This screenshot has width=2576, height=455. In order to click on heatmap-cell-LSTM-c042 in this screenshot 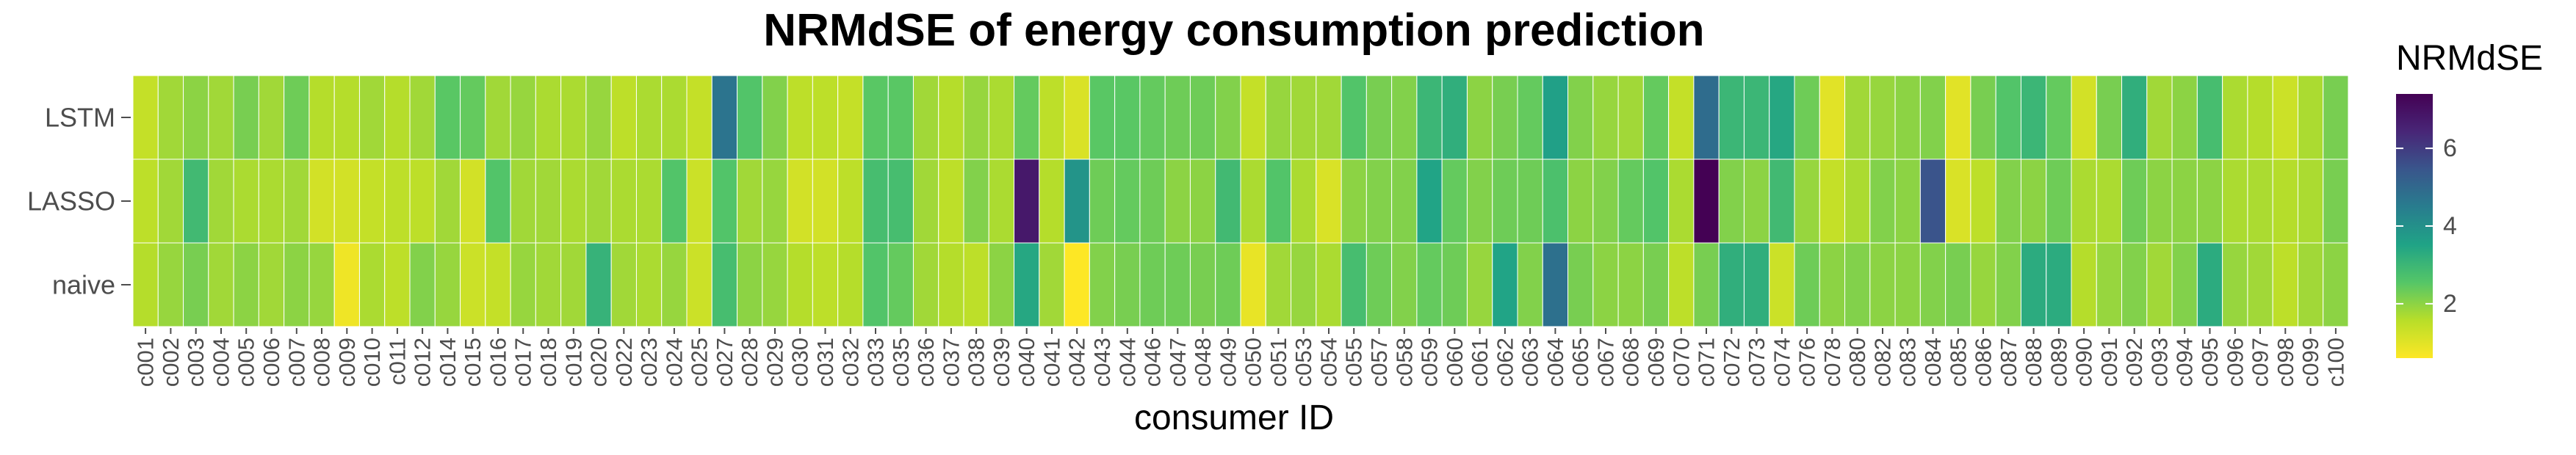, I will do `click(1077, 117)`.